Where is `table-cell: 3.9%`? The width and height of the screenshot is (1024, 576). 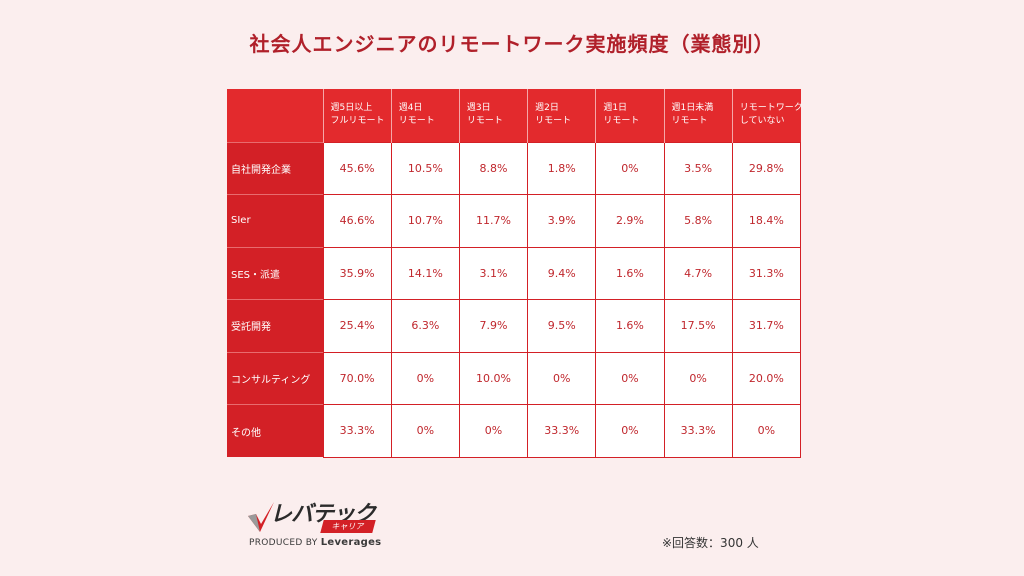 table-cell: 3.9% is located at coordinates (562, 221).